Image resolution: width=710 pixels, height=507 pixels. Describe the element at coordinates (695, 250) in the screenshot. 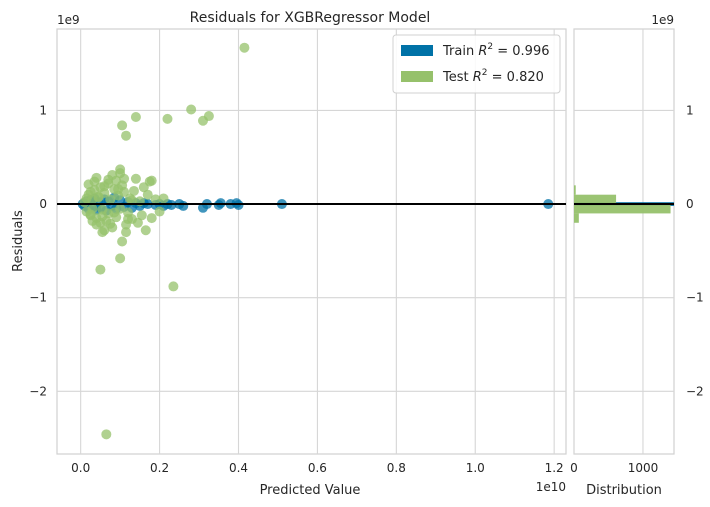

I see `histogram-right-tick-labels: 1 0 −1 −2` at that location.